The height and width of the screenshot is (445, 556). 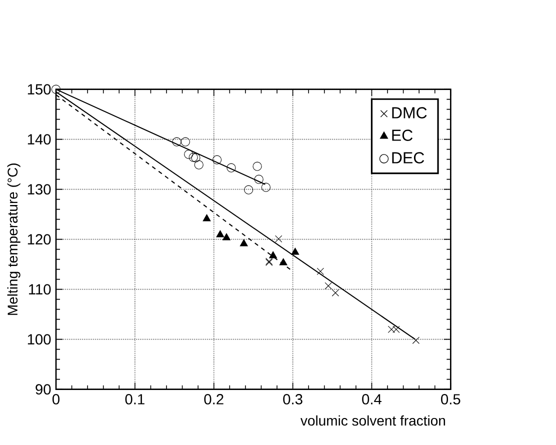 What do you see at coordinates (39, 339) in the screenshot?
I see `y-tick-label: 100` at bounding box center [39, 339].